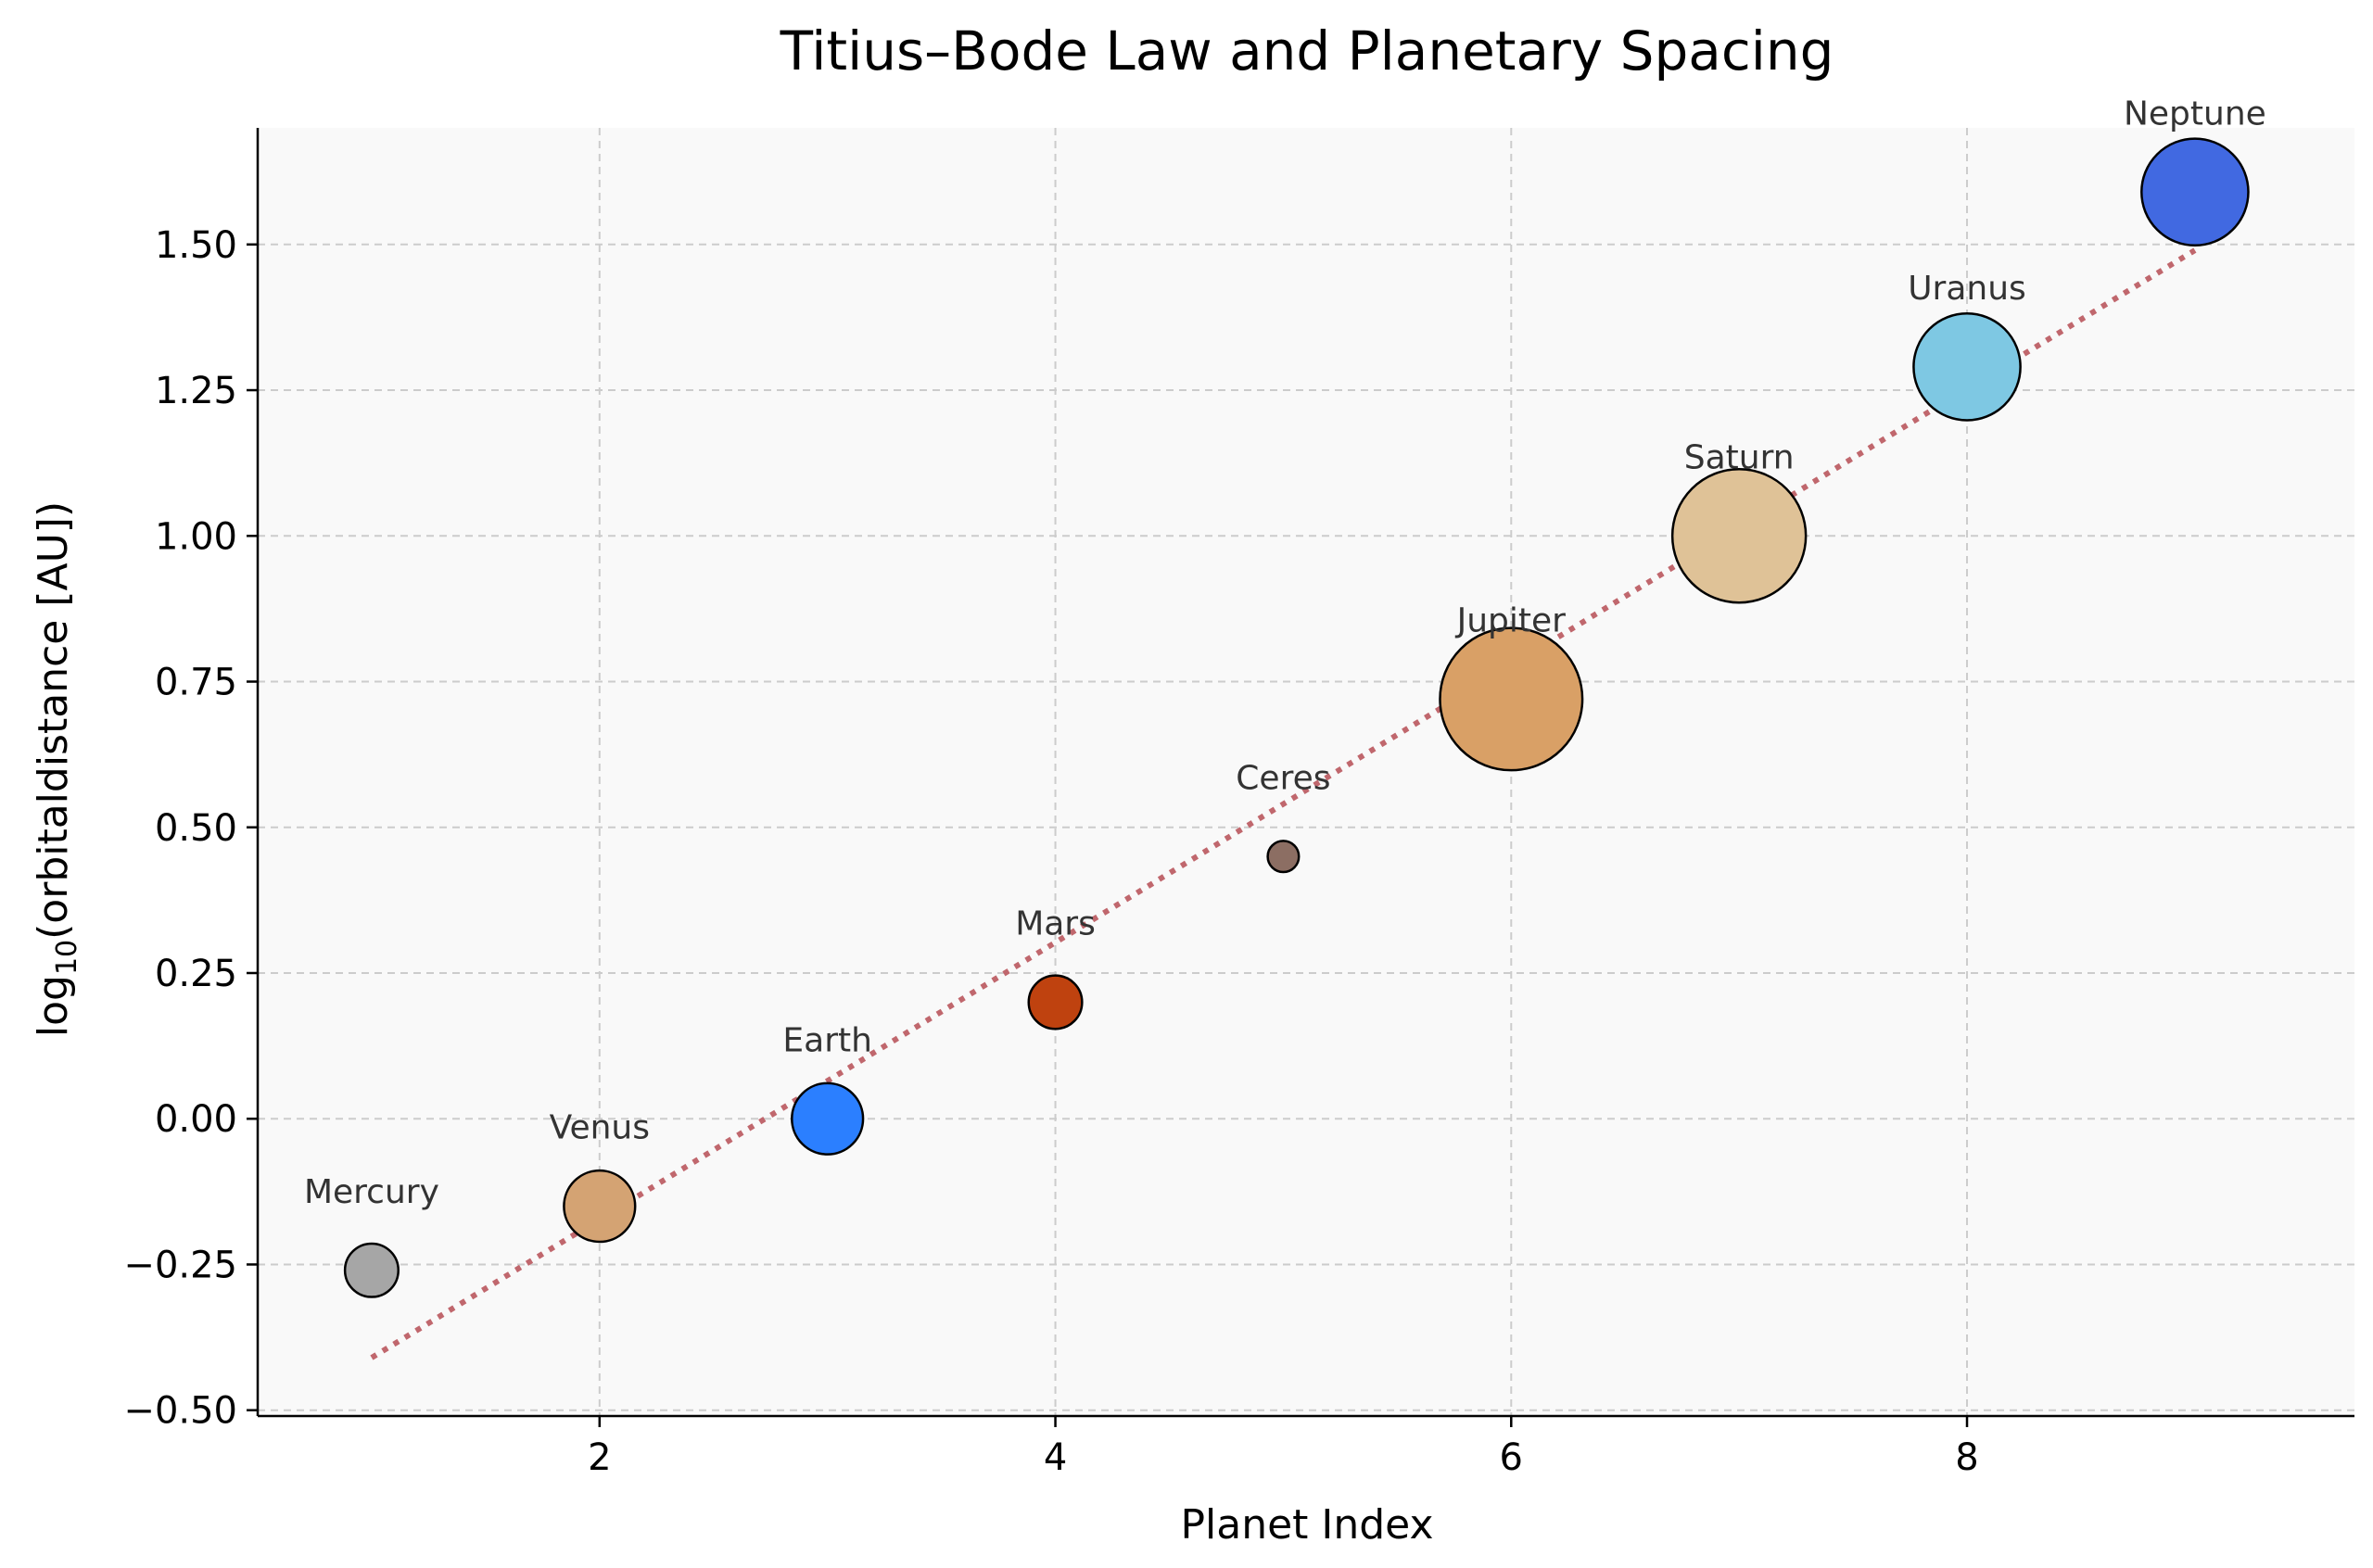 The height and width of the screenshot is (1568, 2373). I want to click on x-tick-label: 2, so click(600, 1457).